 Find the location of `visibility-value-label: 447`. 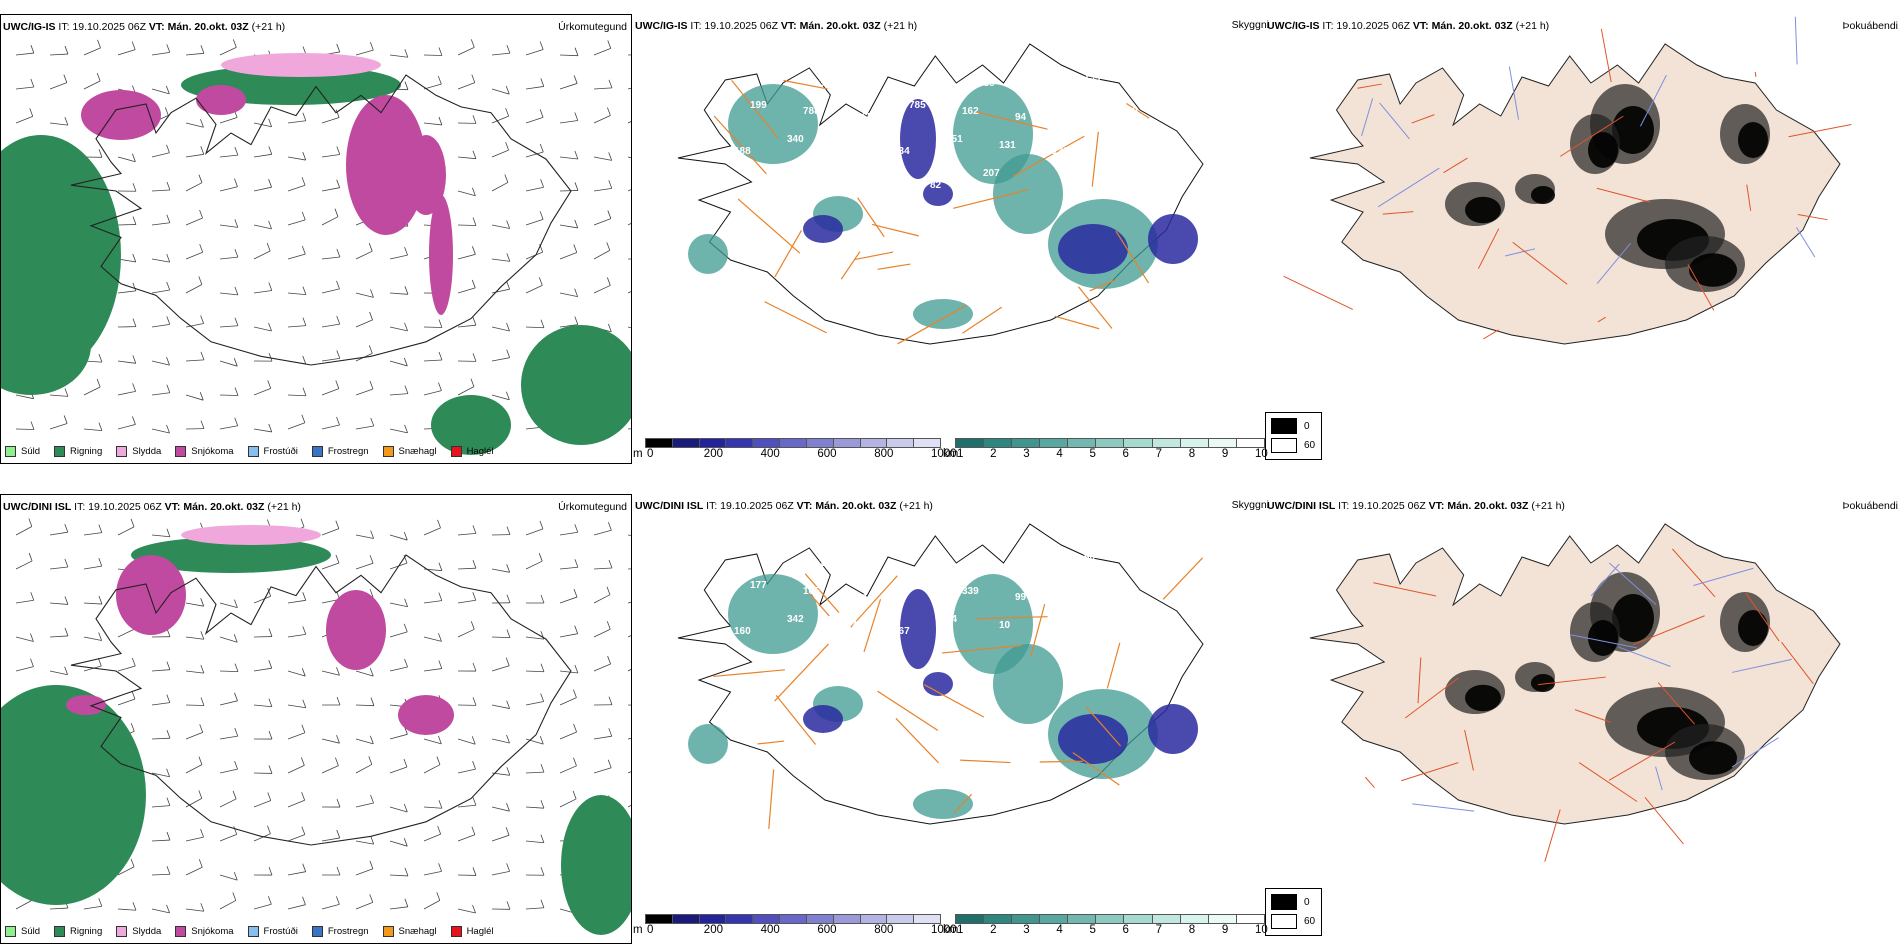

visibility-value-label: 447 is located at coordinates (1076, 105).